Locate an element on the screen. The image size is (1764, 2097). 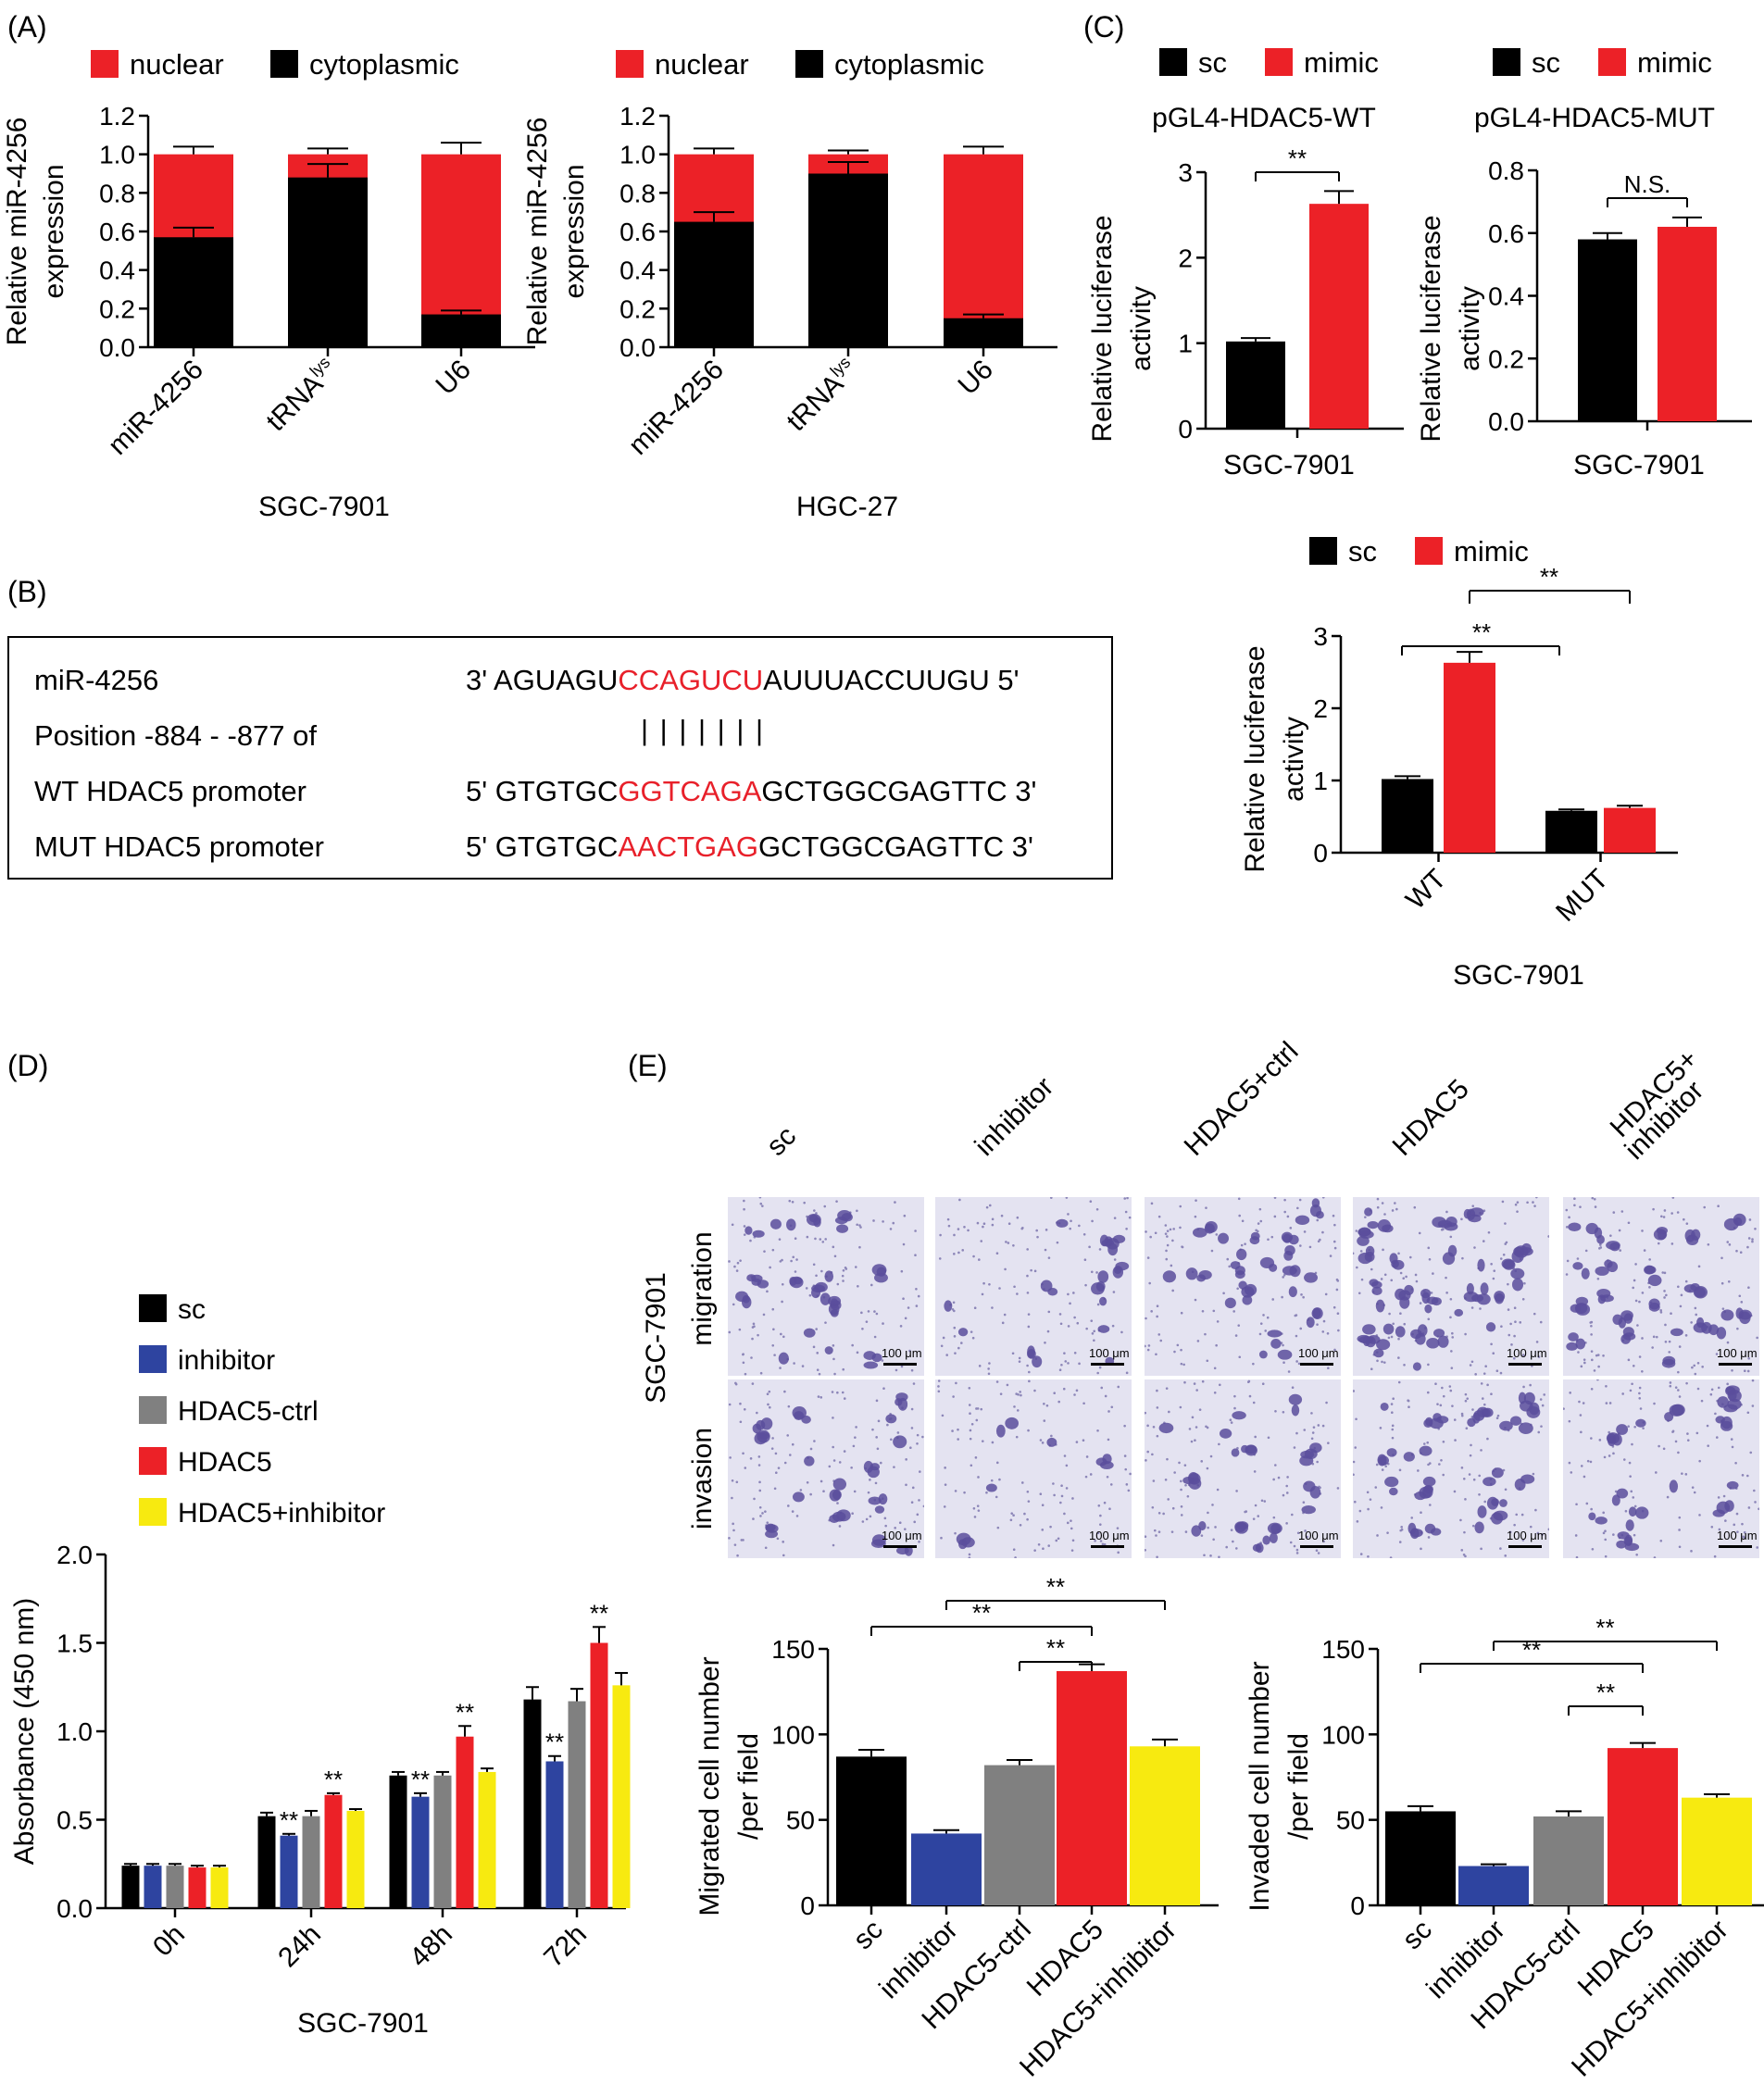
e-mig-sig-2: ** is located at coordinates (1055, 1587).